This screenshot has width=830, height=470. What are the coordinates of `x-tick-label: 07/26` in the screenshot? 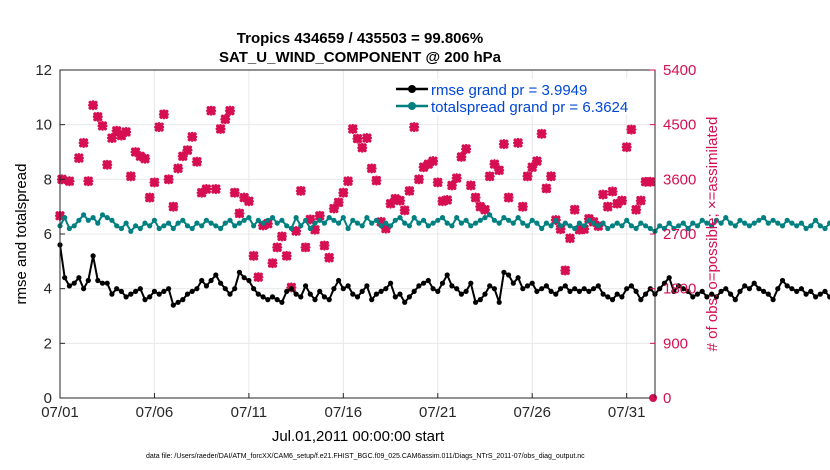 It's located at (532, 412).